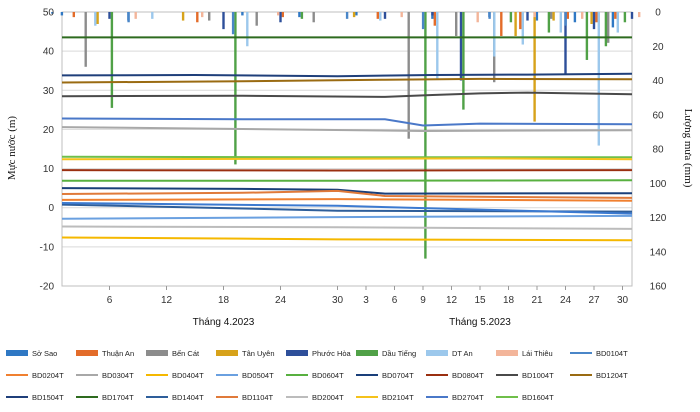  What do you see at coordinates (175, 397) in the screenshot?
I see `legend-item: BD1404T` at bounding box center [175, 397].